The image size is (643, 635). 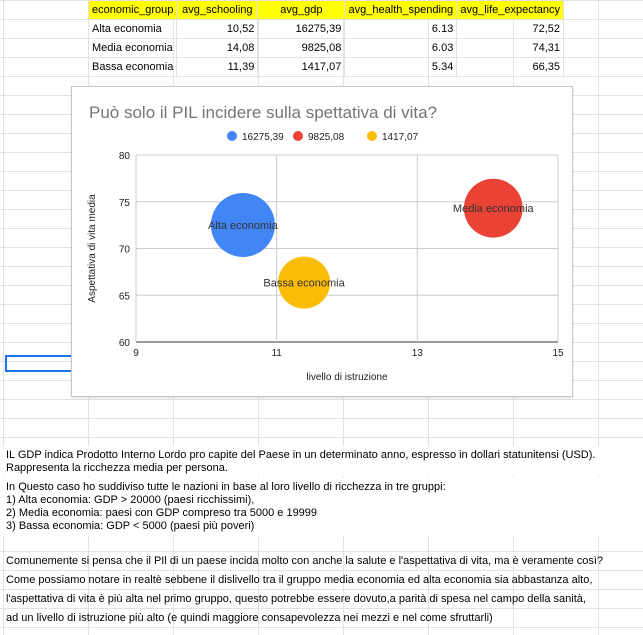 What do you see at coordinates (510, 10) in the screenshot?
I see `header-cell: avg_life_expectancy` at bounding box center [510, 10].